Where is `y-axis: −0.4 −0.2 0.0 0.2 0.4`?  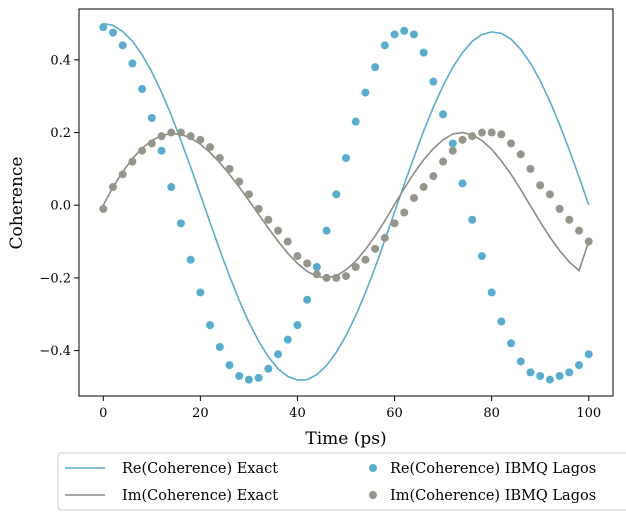
y-axis: −0.4 −0.2 0.0 0.2 0.4 is located at coordinates (59, 206).